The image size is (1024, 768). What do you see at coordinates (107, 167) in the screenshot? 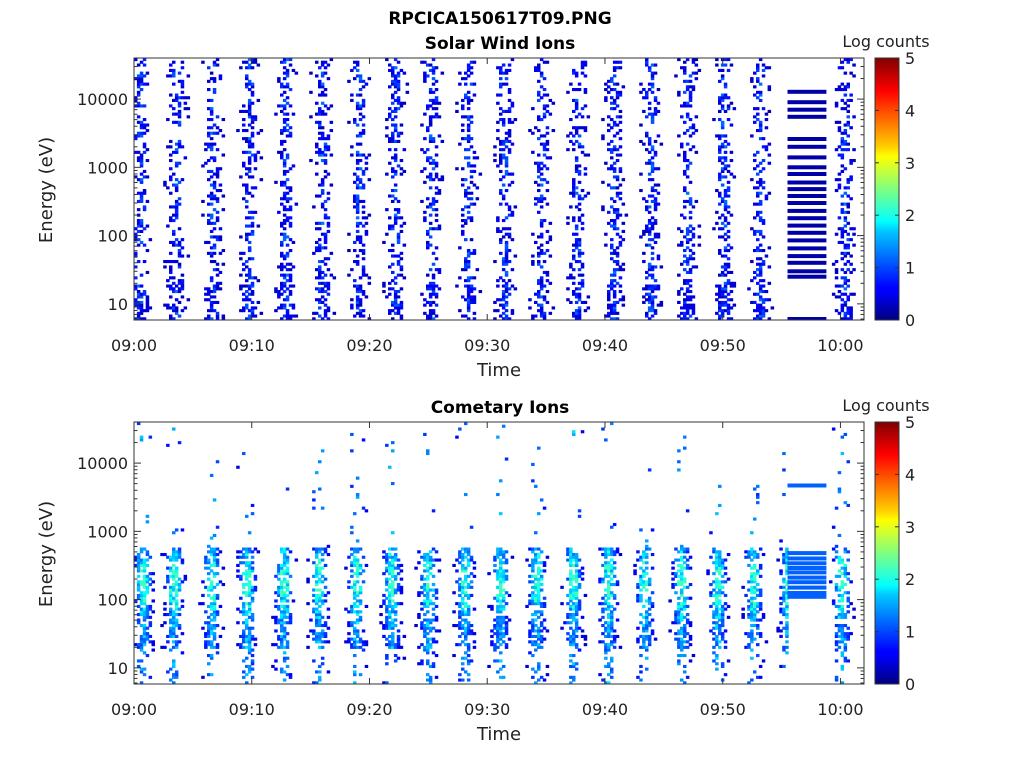
I see `y-tick-label: 1000` at bounding box center [107, 167].